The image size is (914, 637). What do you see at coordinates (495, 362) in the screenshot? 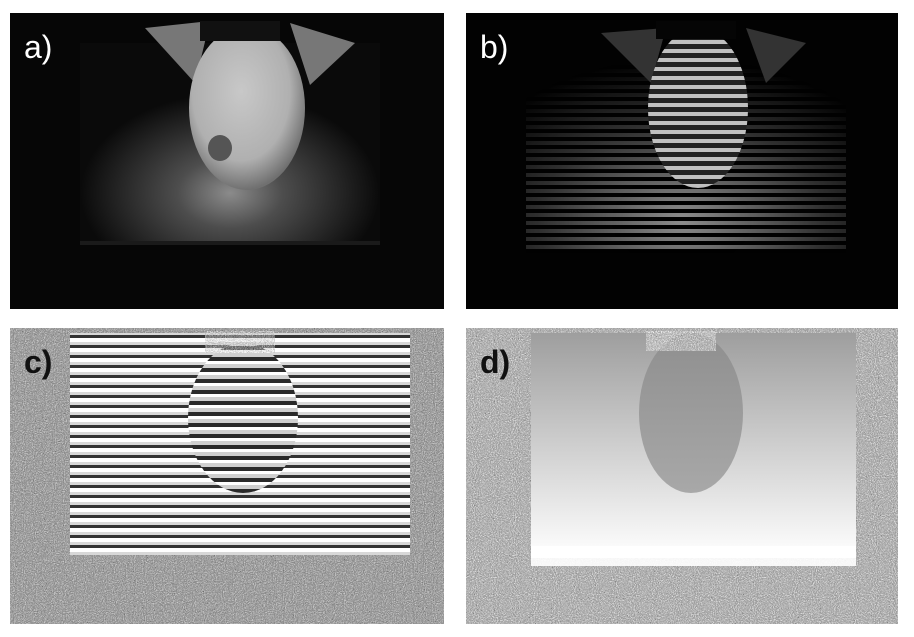
I see `panel-label-d: d)` at bounding box center [495, 362].